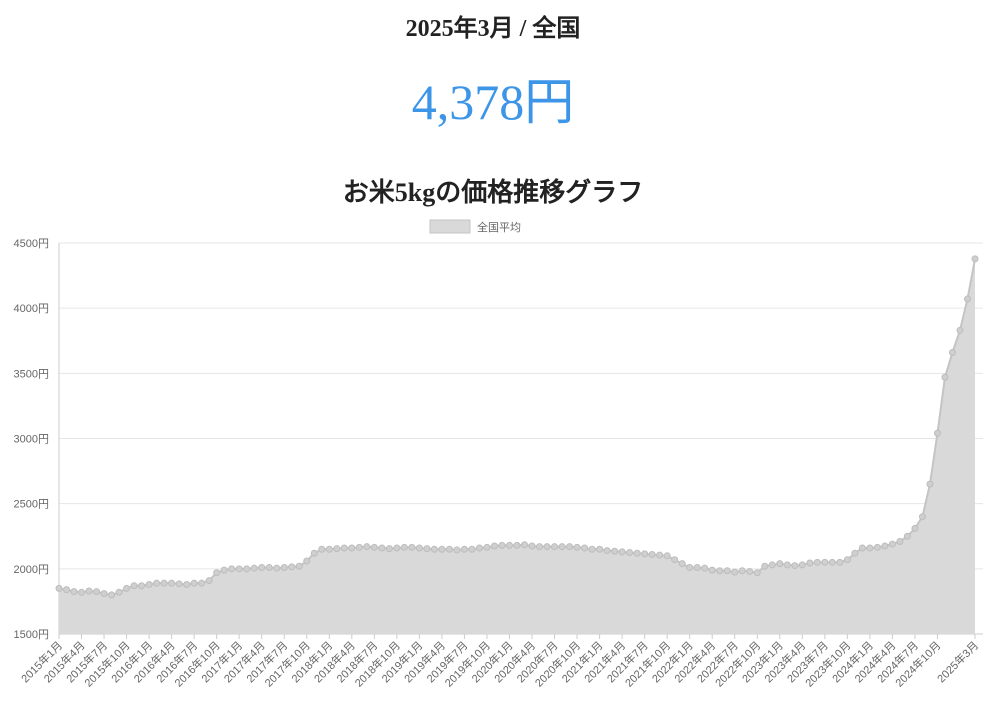  What do you see at coordinates (31, 635) in the screenshot?
I see `y-tick-label: 1500円` at bounding box center [31, 635].